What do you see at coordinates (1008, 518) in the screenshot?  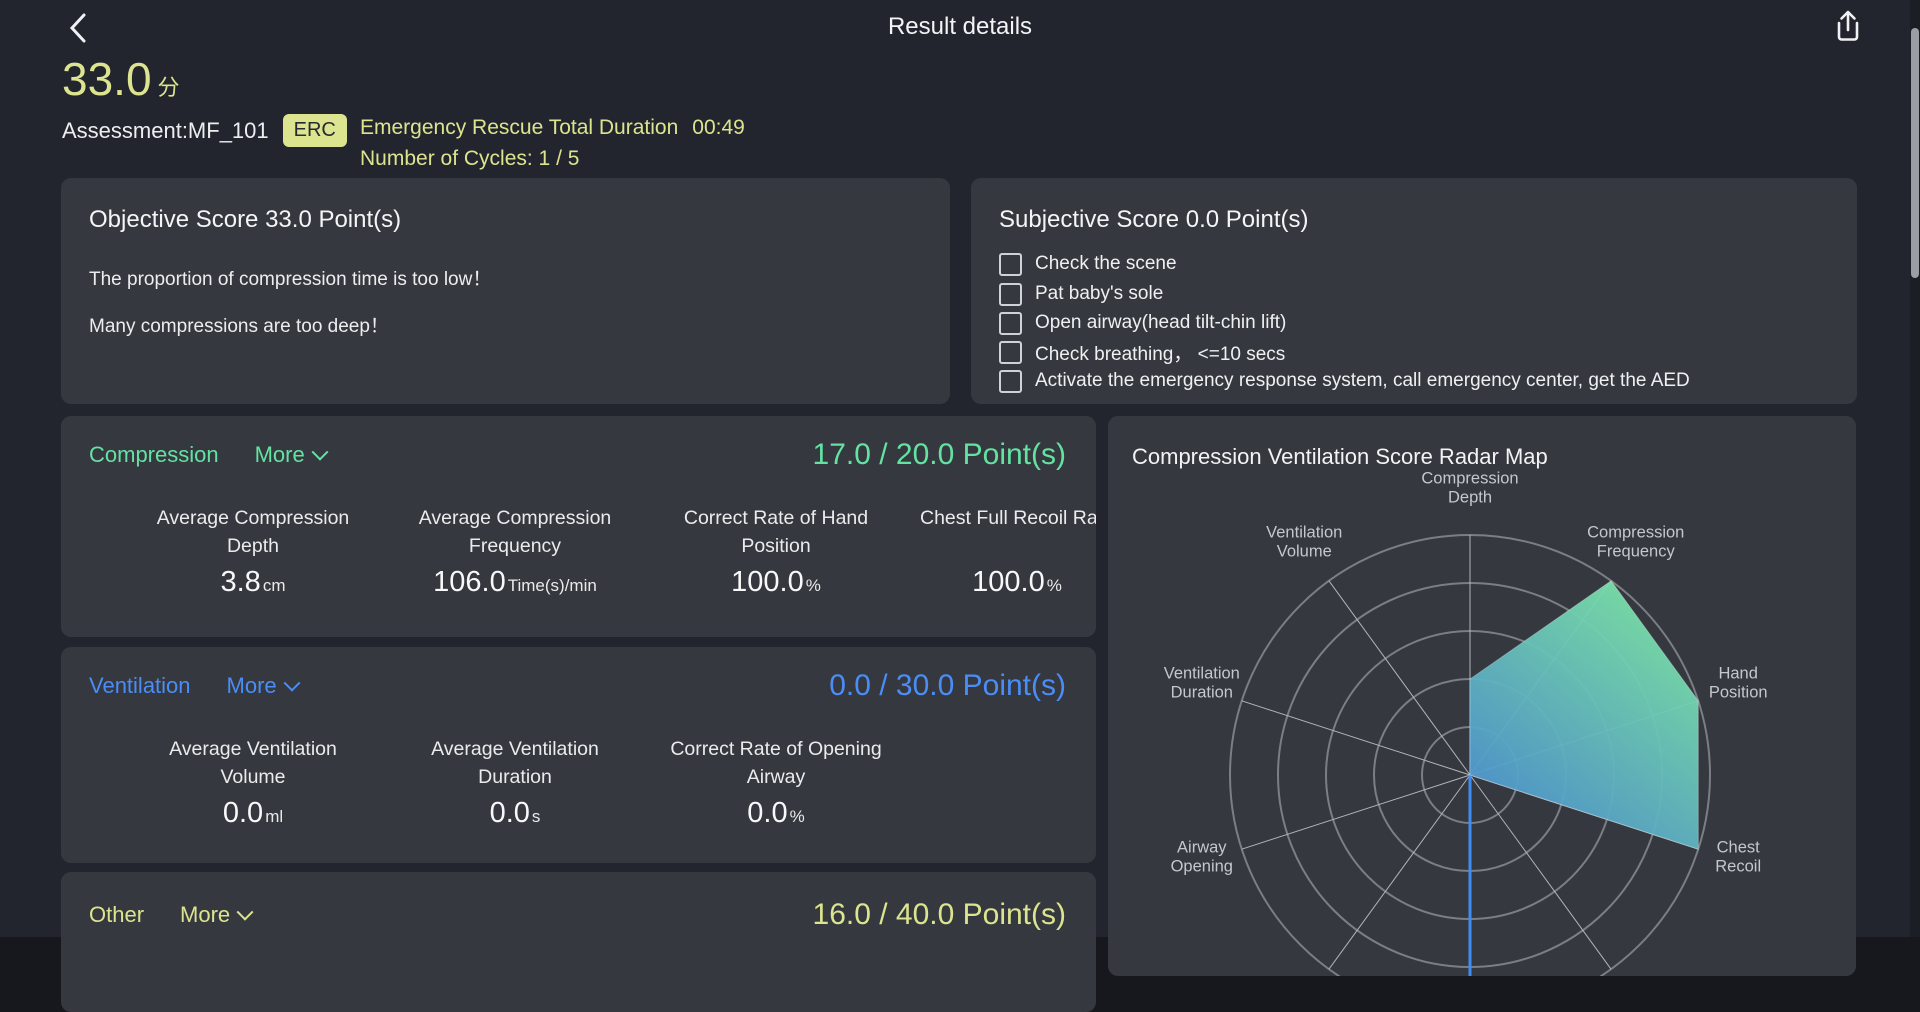 I see `metric-label: Chest Full Recoil Rate` at bounding box center [1008, 518].